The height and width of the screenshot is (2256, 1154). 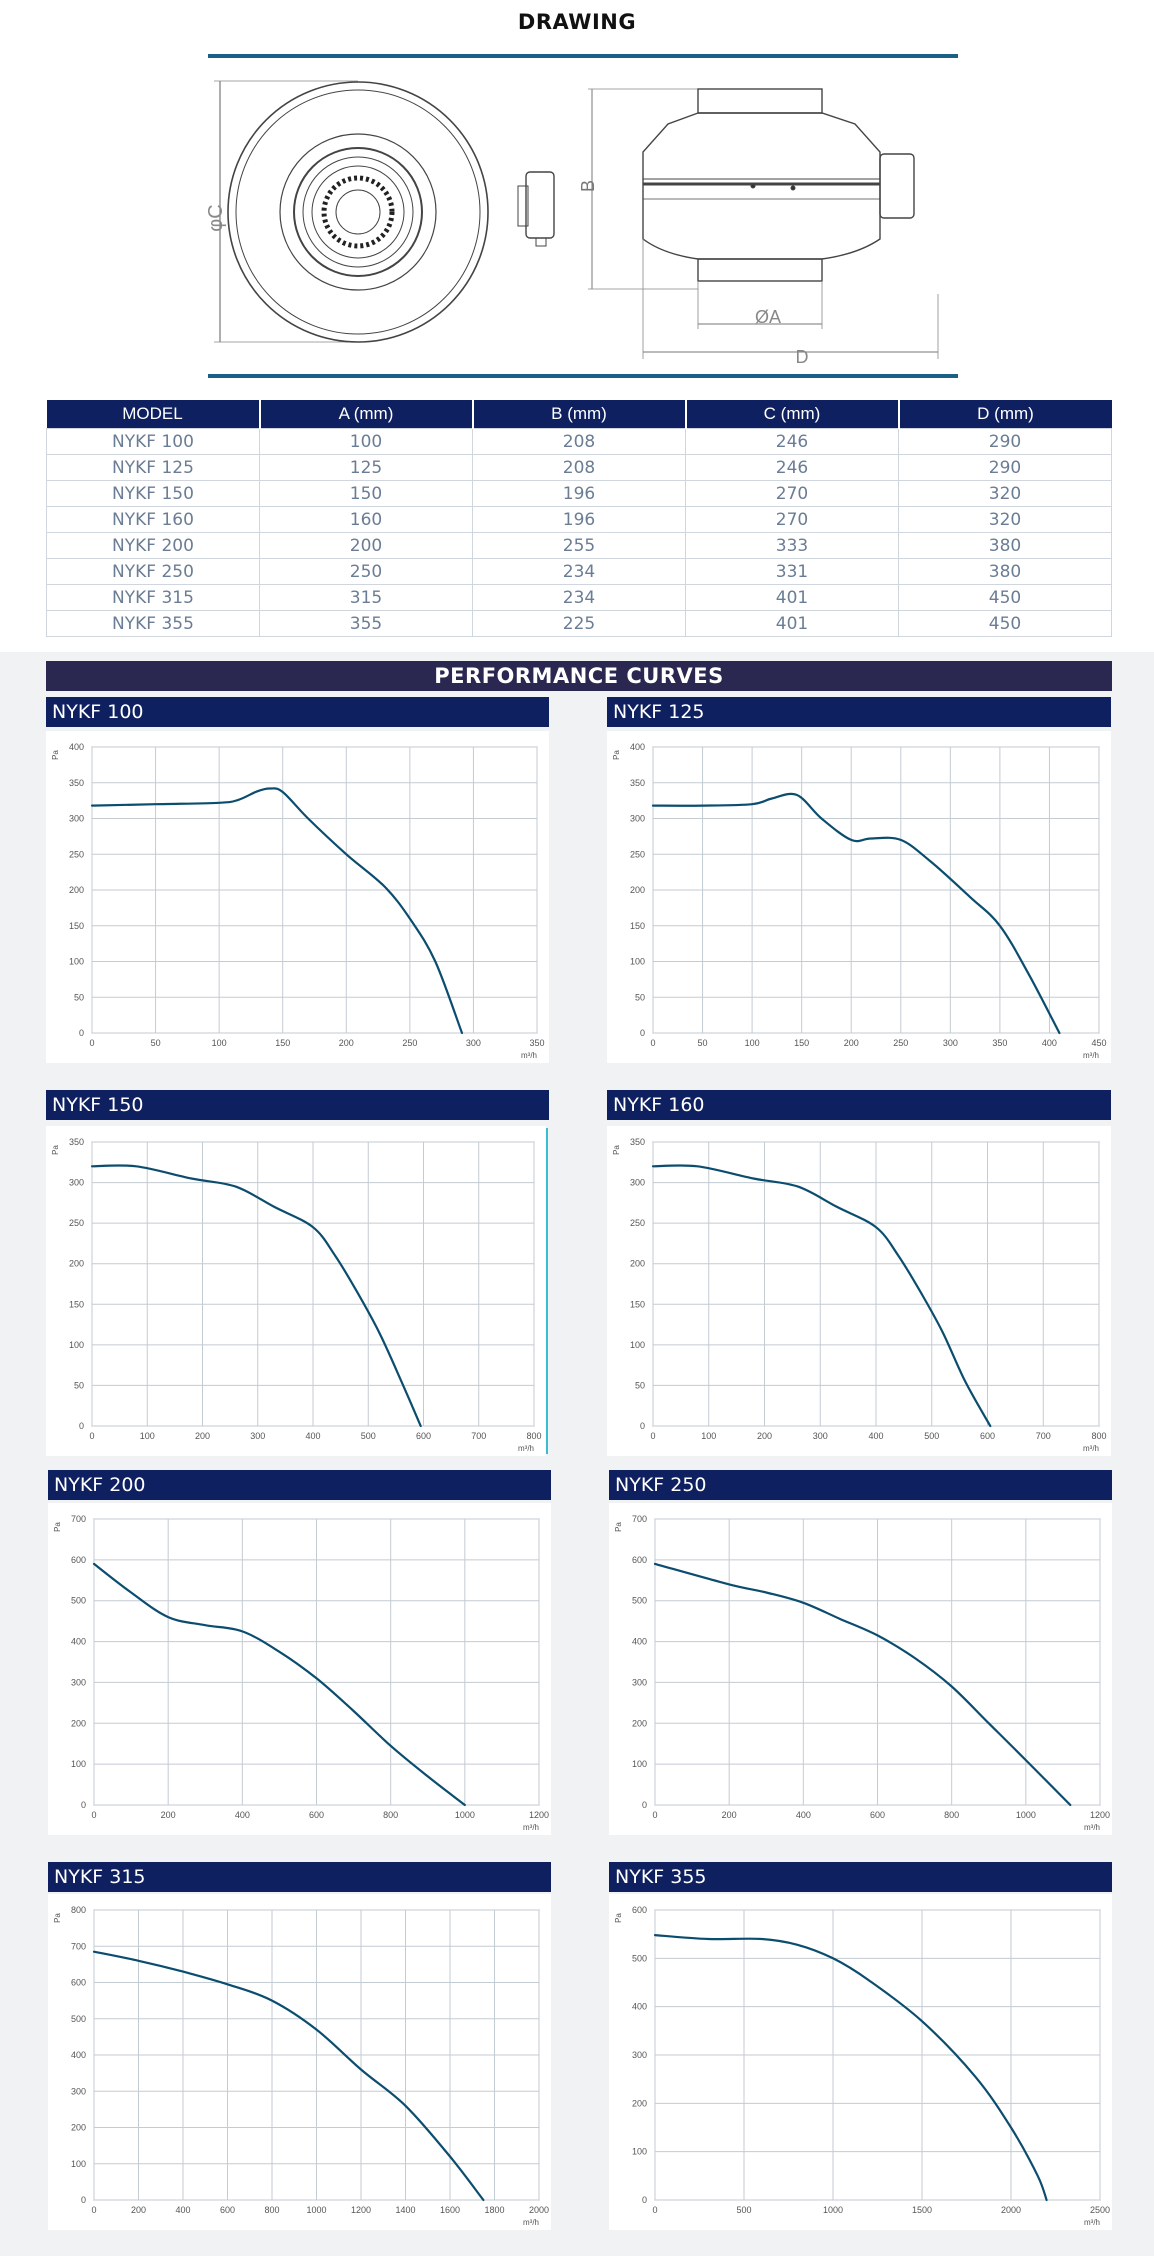 I want to click on y-tick-label: 400, so click(x=637, y=747).